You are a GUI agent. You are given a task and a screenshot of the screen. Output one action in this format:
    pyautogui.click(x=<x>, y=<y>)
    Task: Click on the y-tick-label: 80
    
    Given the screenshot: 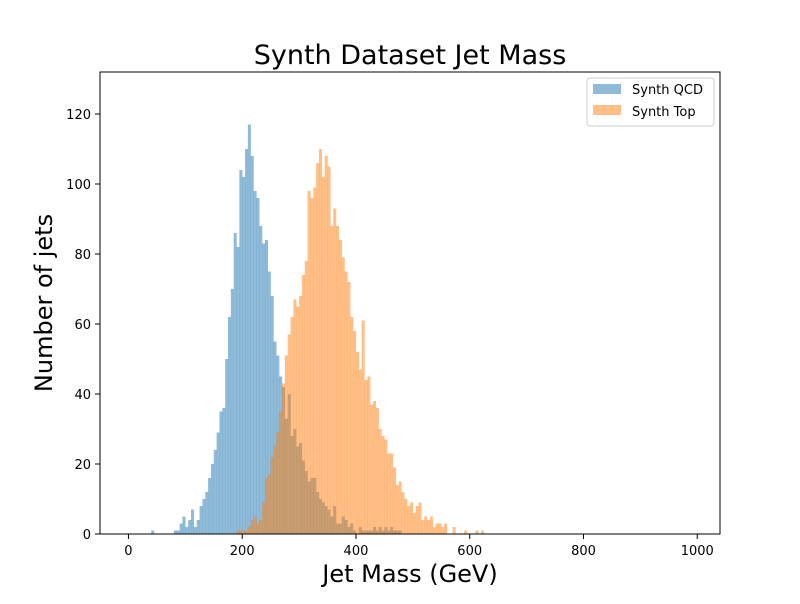 What is the action you would take?
    pyautogui.click(x=82, y=255)
    